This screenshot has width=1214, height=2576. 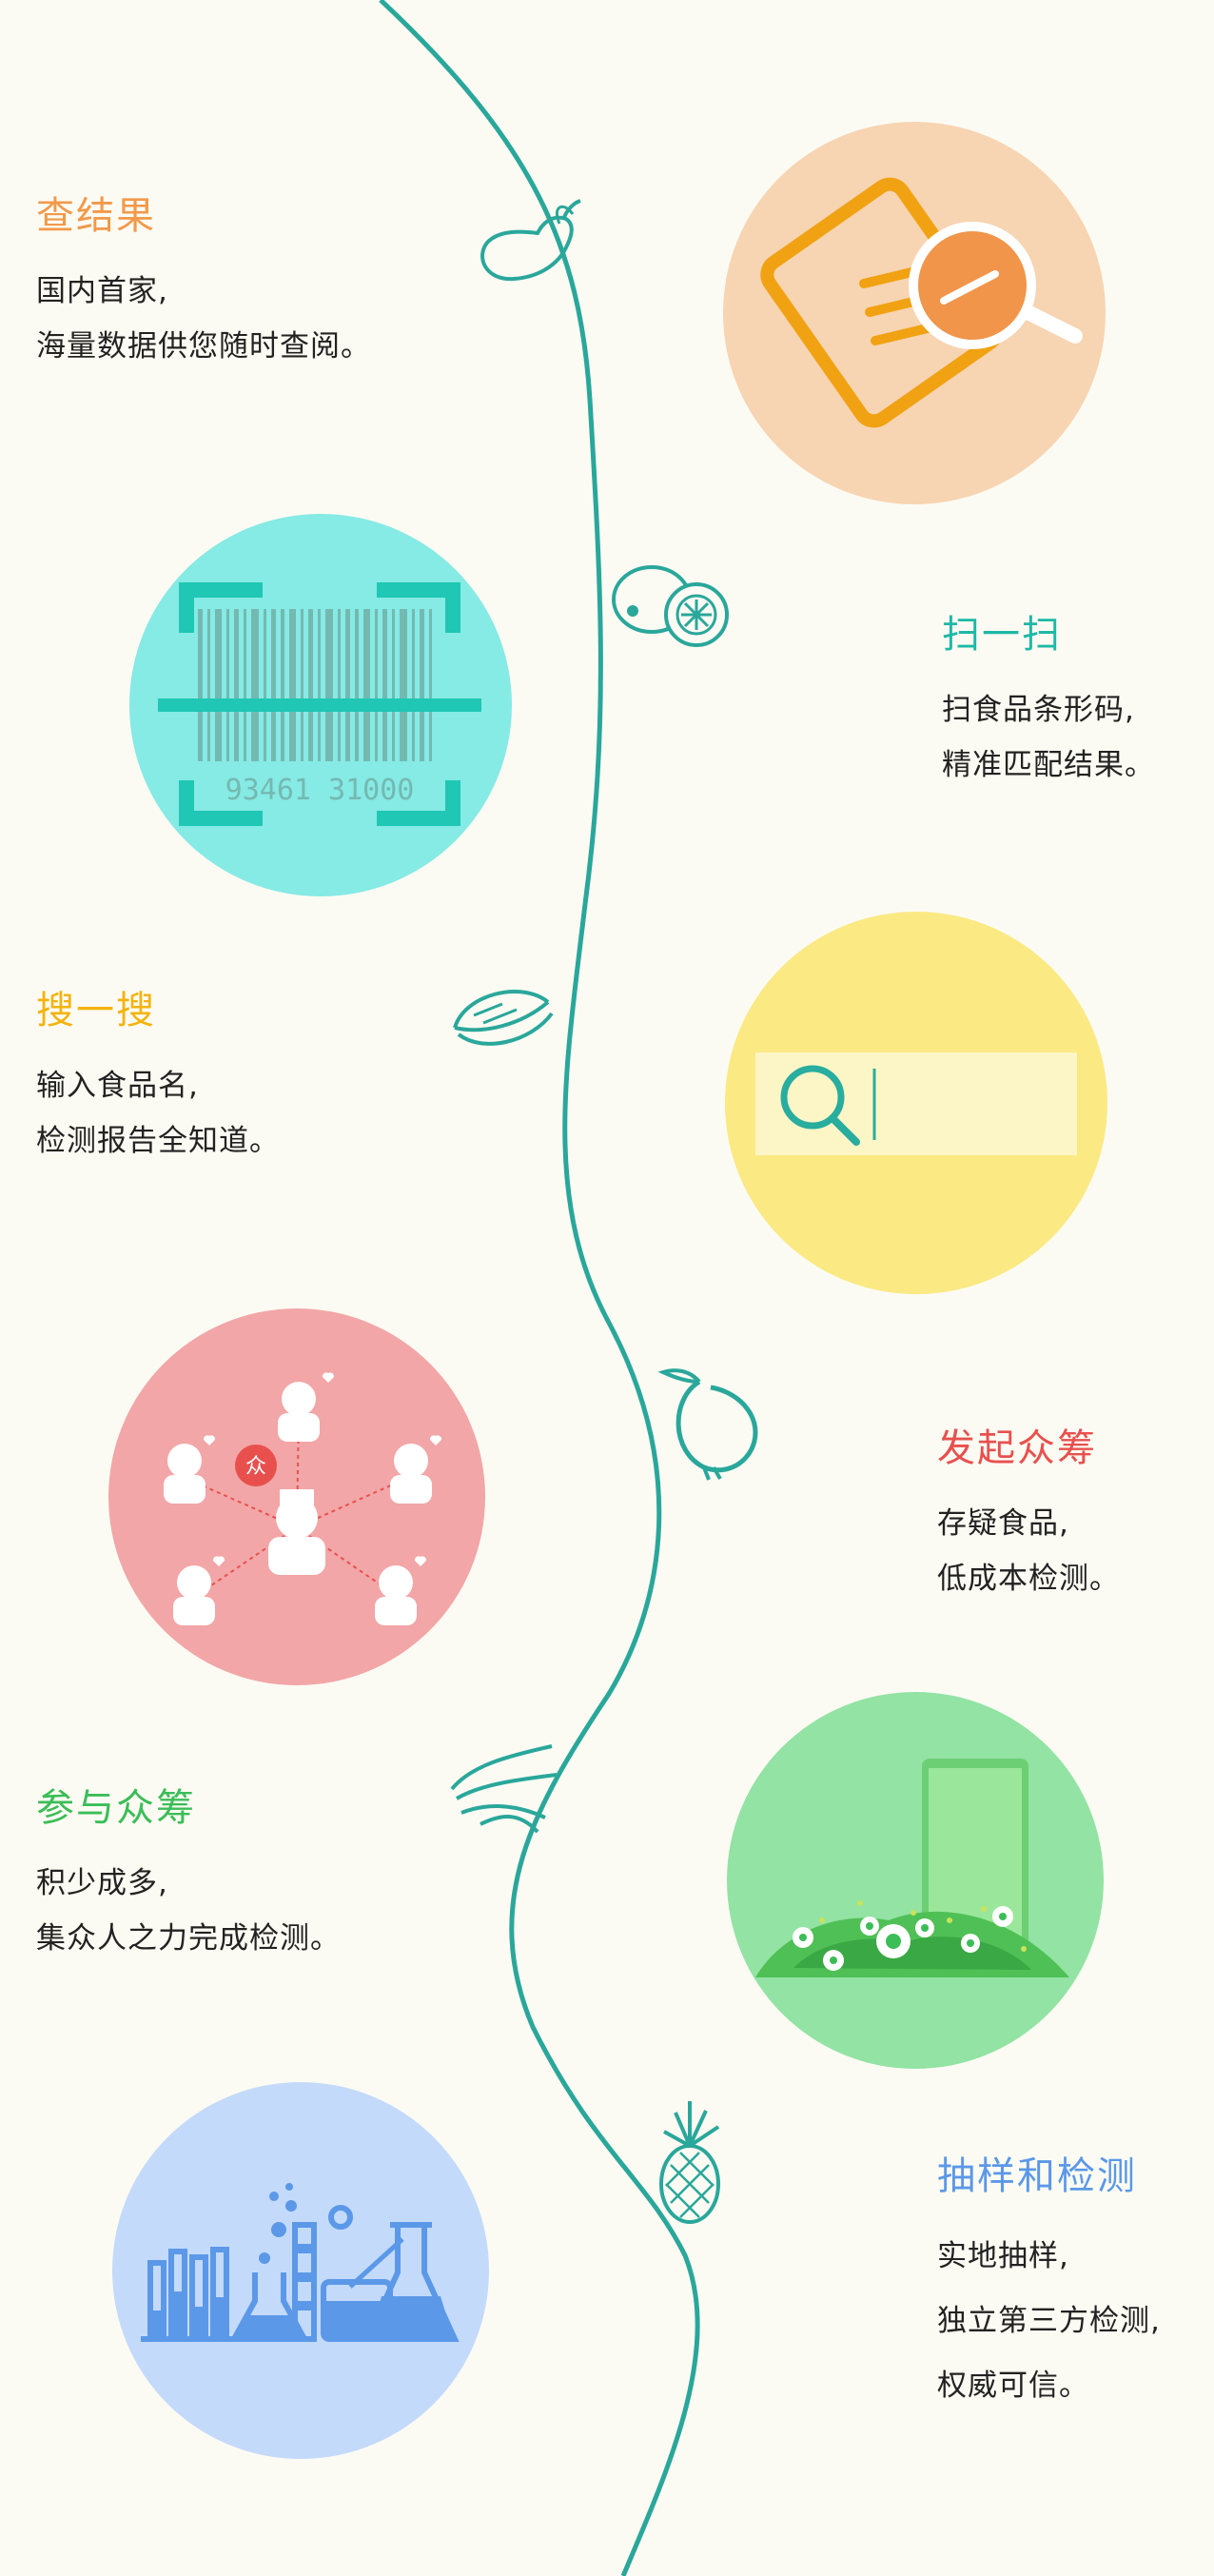 What do you see at coordinates (1038, 710) in the screenshot?
I see `feature-line: 扫食品条形码,` at bounding box center [1038, 710].